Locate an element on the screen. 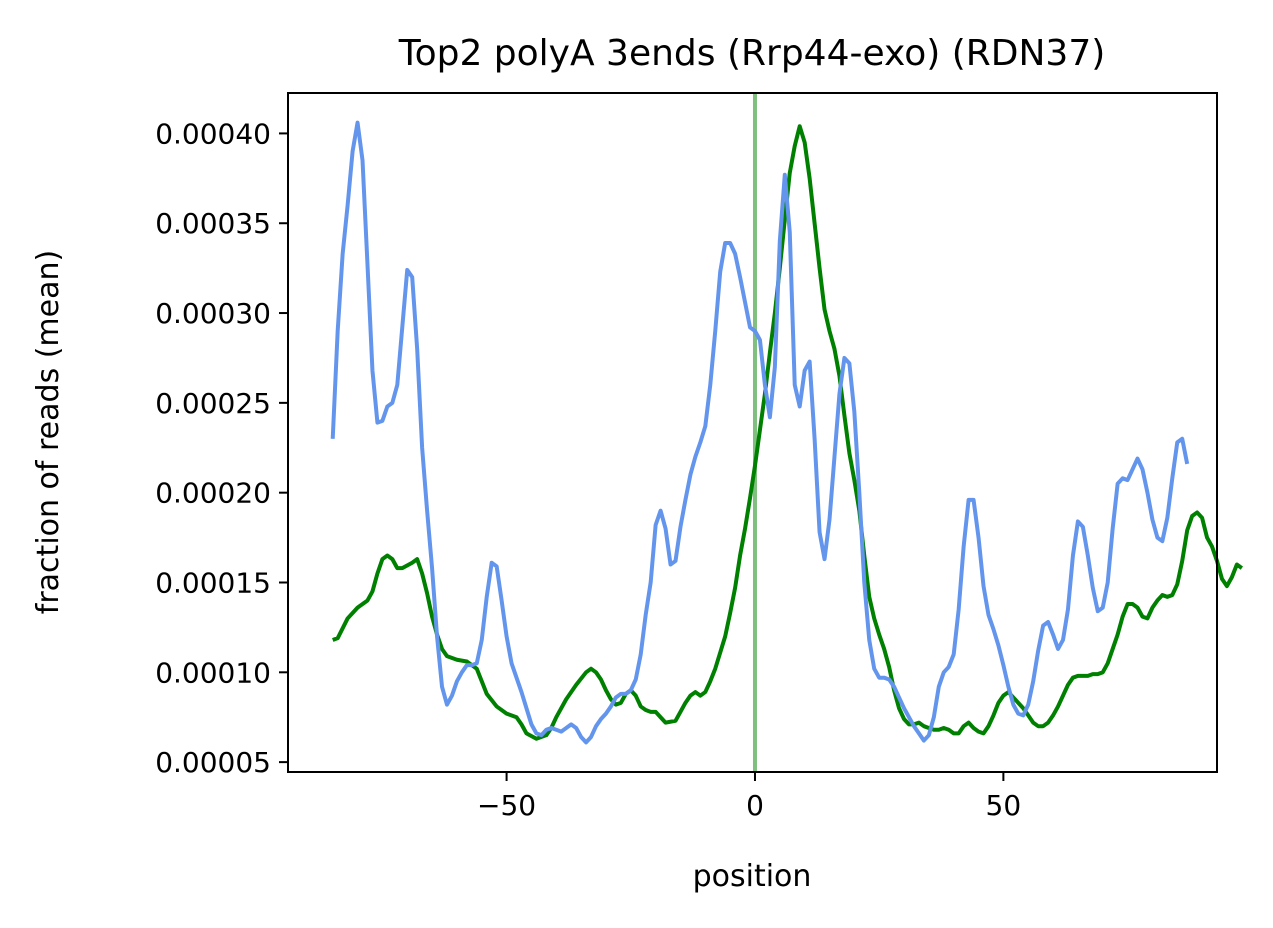 The height and width of the screenshot is (928, 1273). y-tick-label: 0.00020 is located at coordinates (213, 493).